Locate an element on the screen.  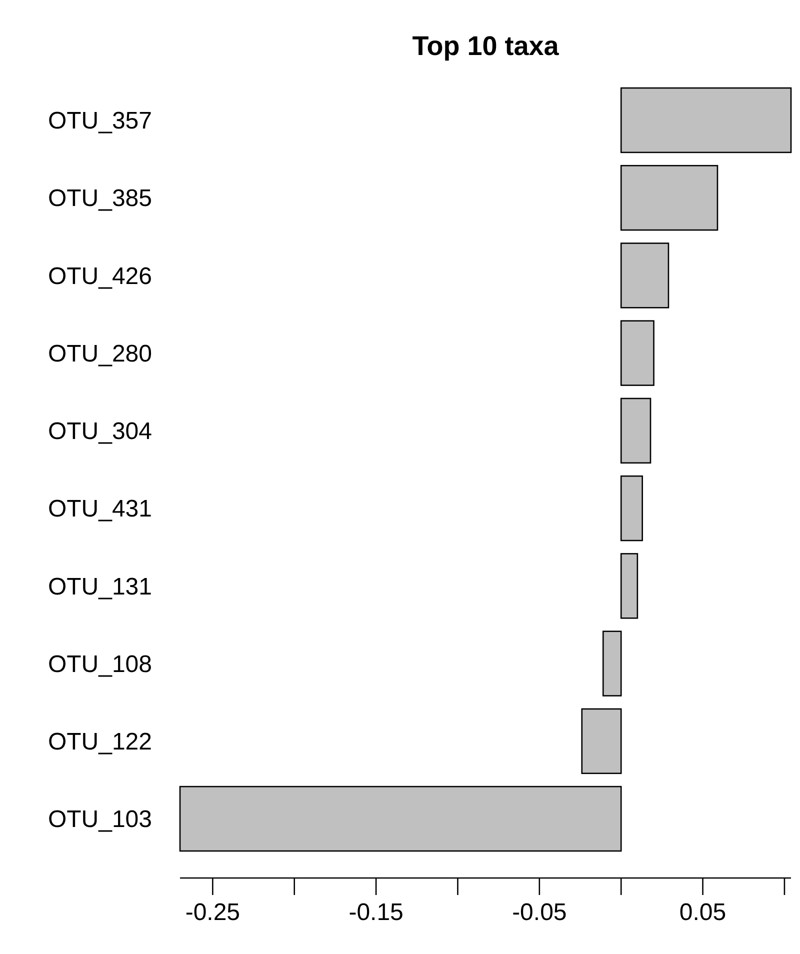
x-tick-label: -0.15 is located at coordinates (376, 912).